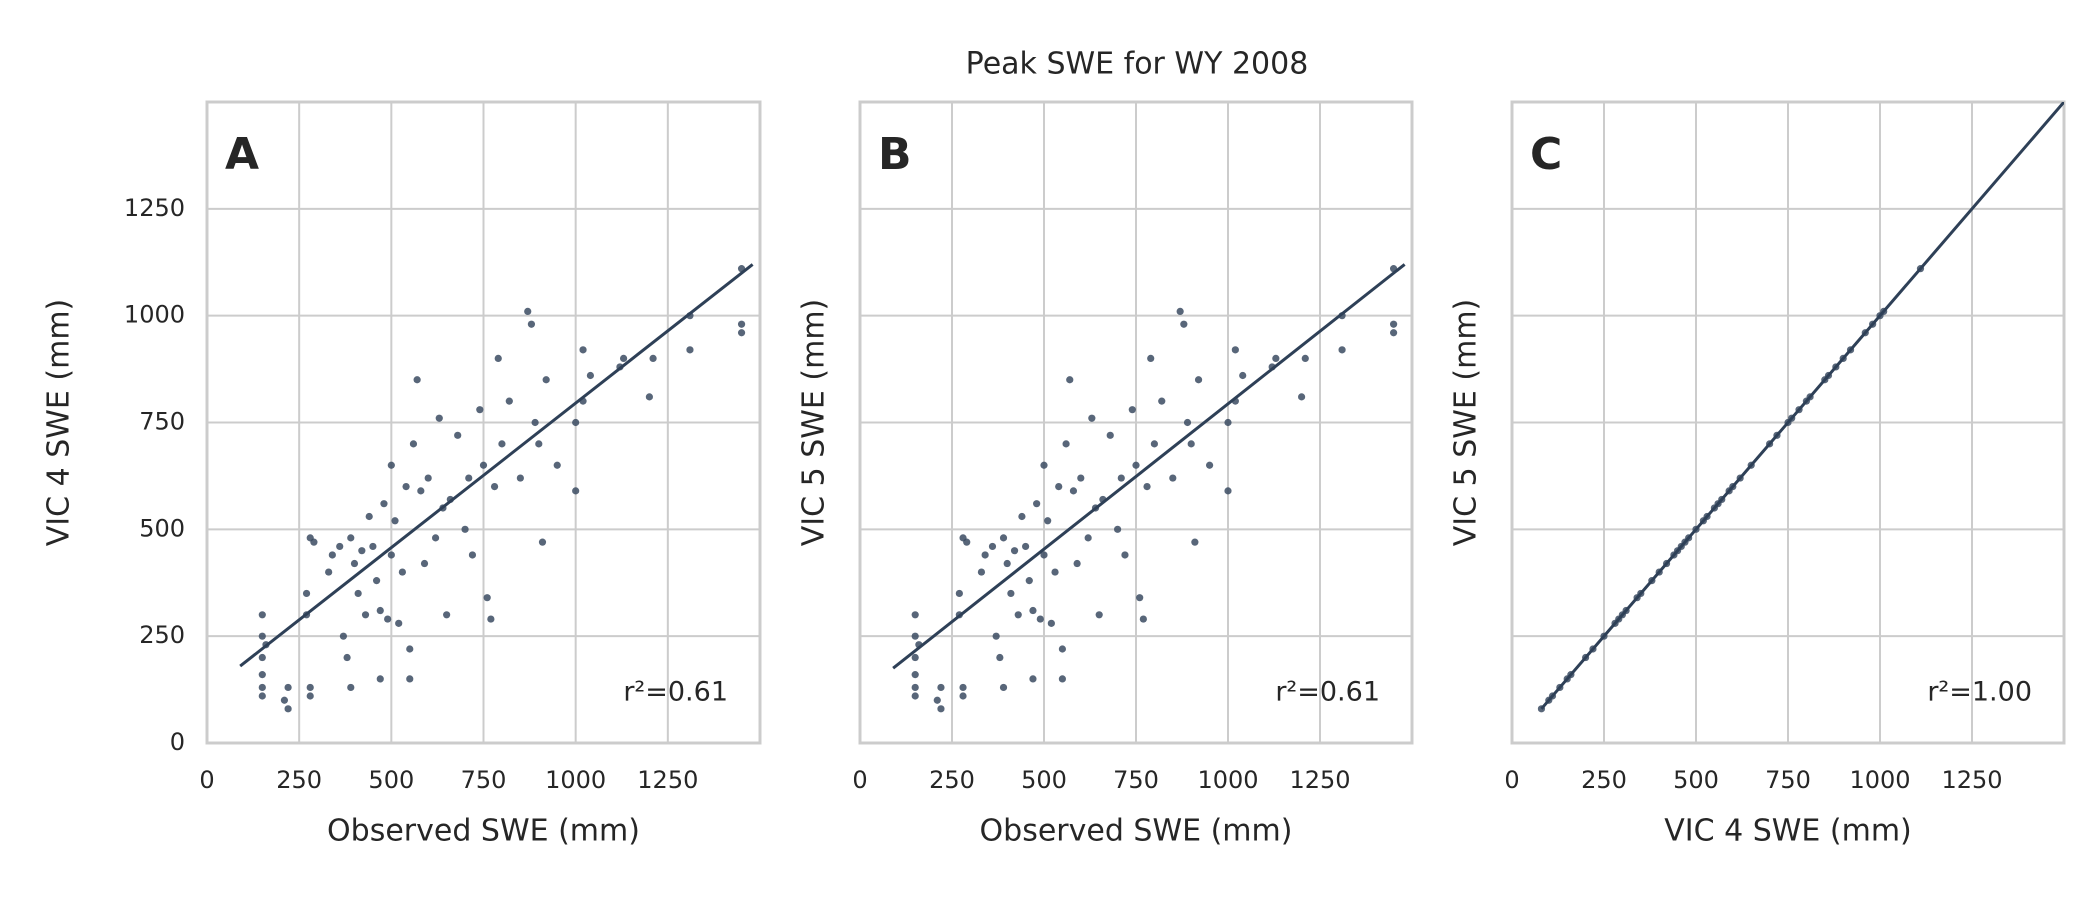 This screenshot has height=900, width=2100. What do you see at coordinates (895, 154) in the screenshot?
I see `panel-label: B` at bounding box center [895, 154].